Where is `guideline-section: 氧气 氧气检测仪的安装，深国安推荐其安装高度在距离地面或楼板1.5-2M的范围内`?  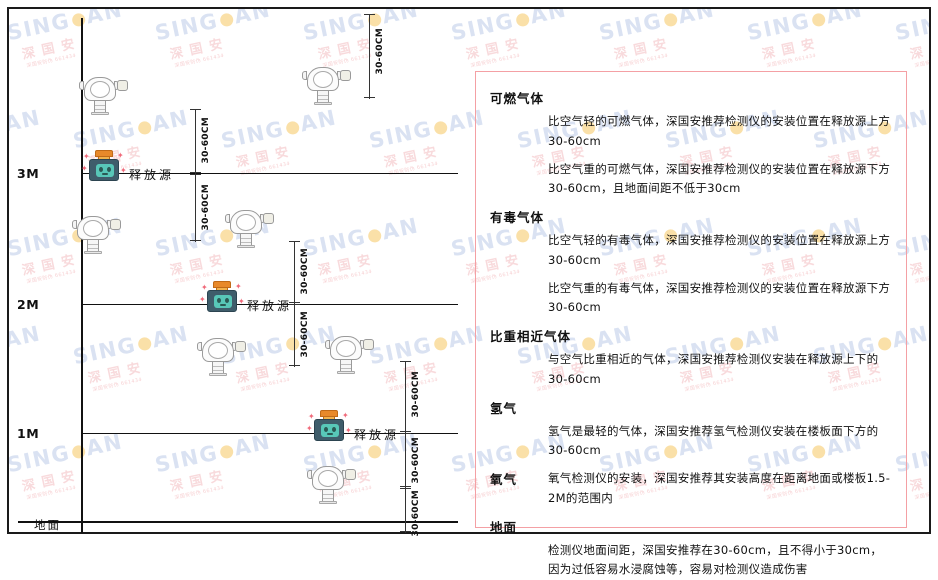
guideline-section: 氧气 氧气检测仪的安装，深国安推荐其安装高度在距离地面或楼板1.5-2M的范围内 is located at coordinates (691, 489).